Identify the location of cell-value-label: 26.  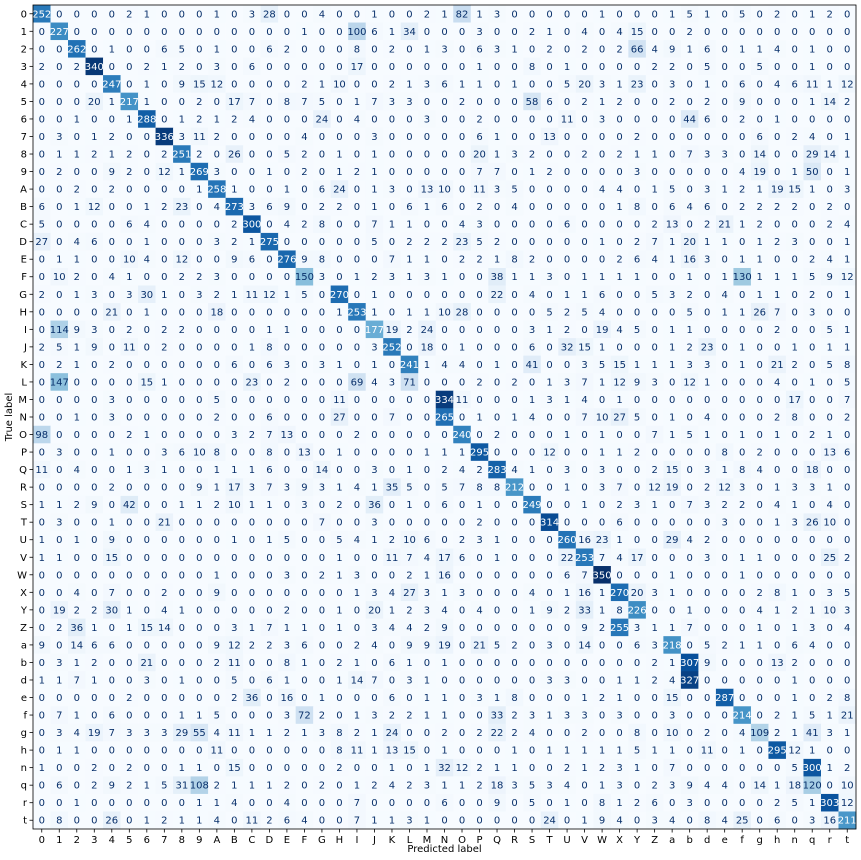
(759, 312).